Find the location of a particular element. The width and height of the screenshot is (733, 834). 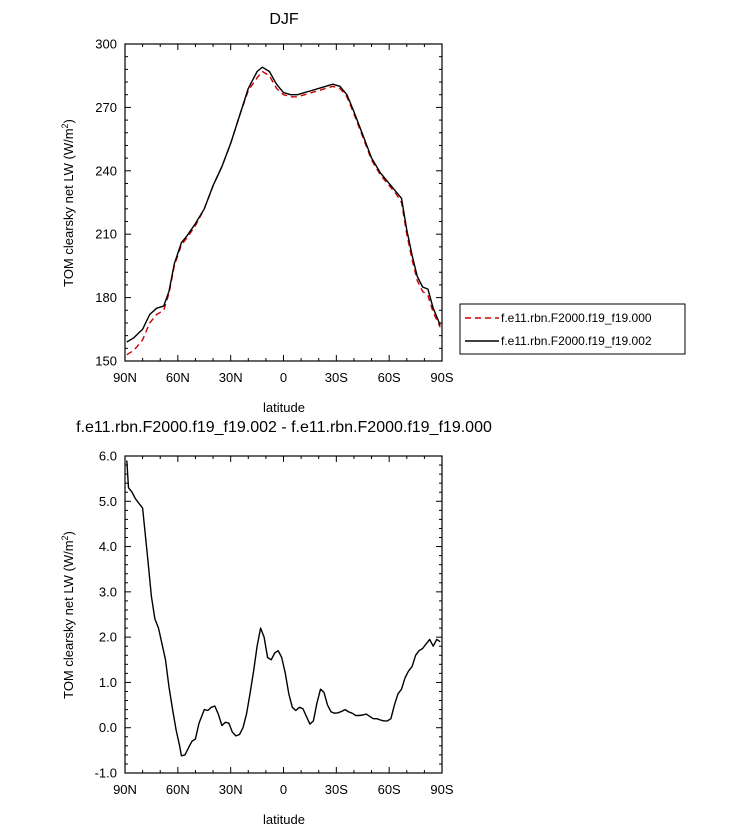

top-y-tick-label: 210 is located at coordinates (106, 234).